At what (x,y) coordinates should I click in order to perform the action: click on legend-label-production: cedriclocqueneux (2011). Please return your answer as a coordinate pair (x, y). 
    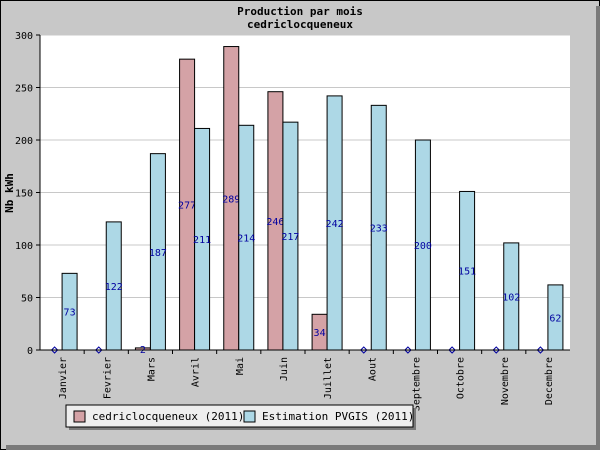
    Looking at the image, I should click on (168, 416).